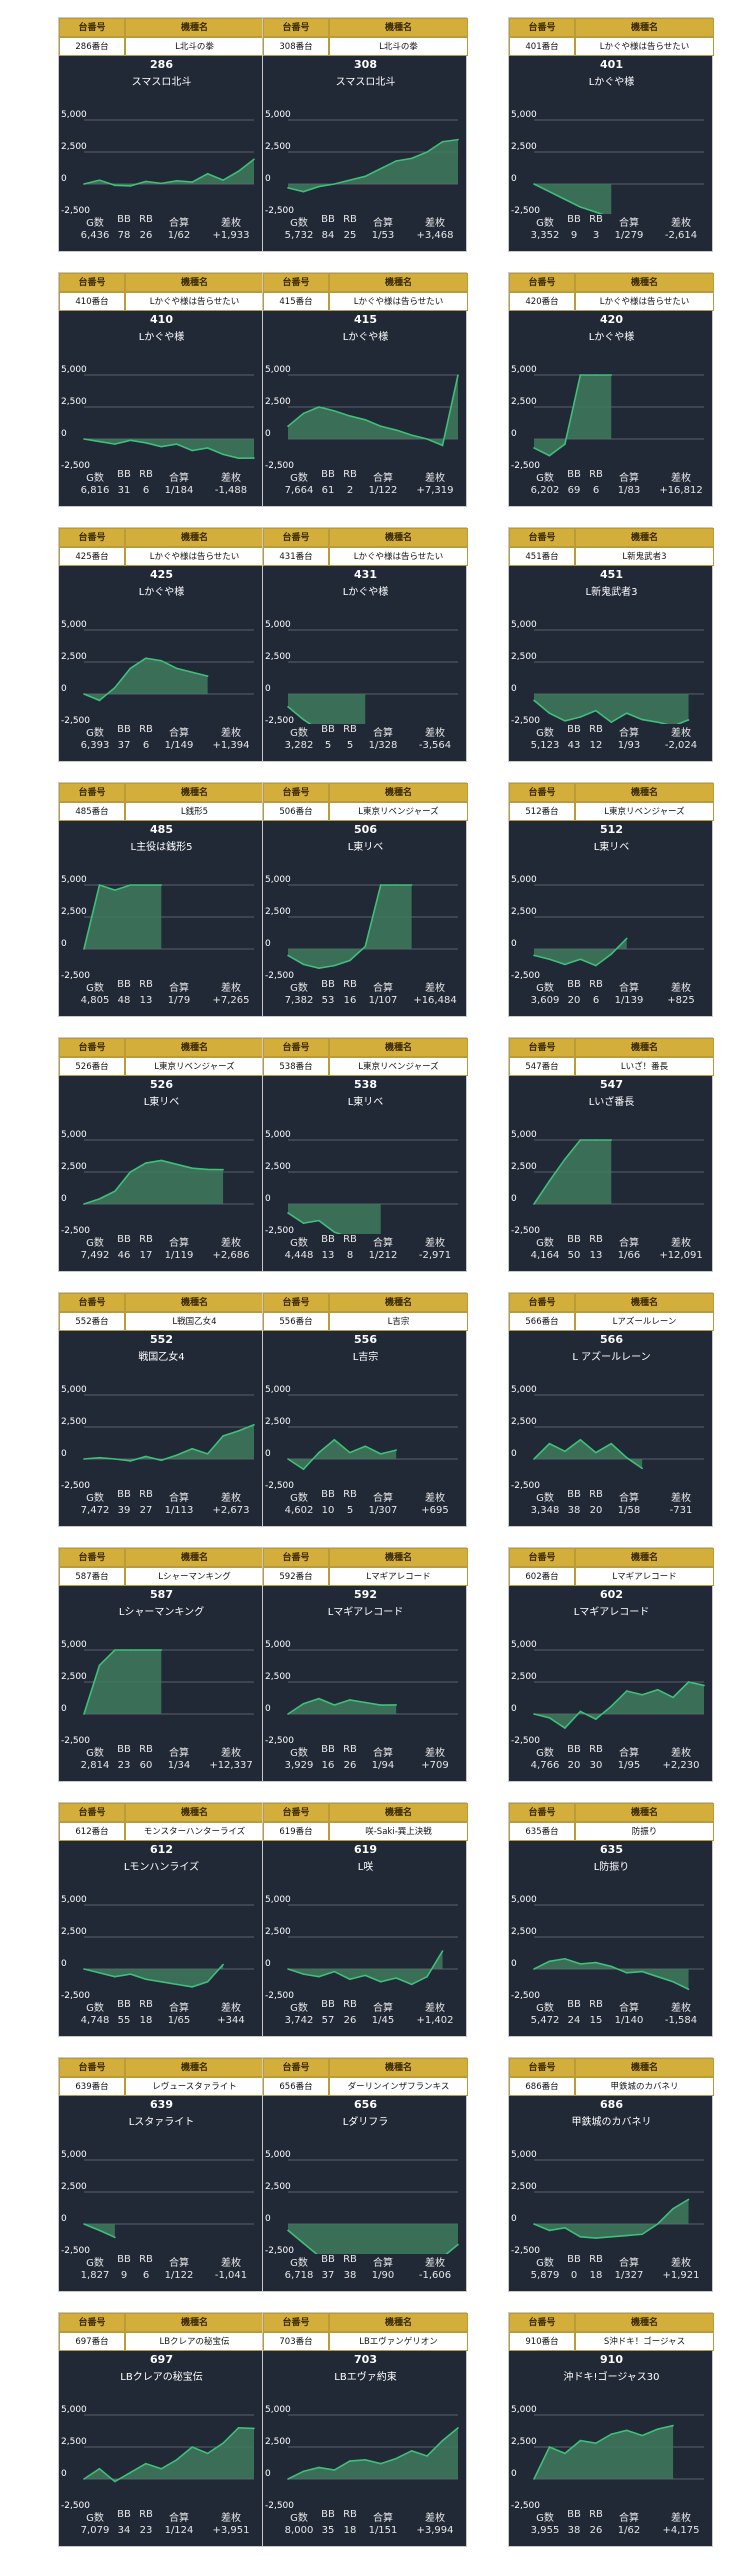  Describe the element at coordinates (296, 556) in the screenshot. I see `machine-id: 431番台` at that location.